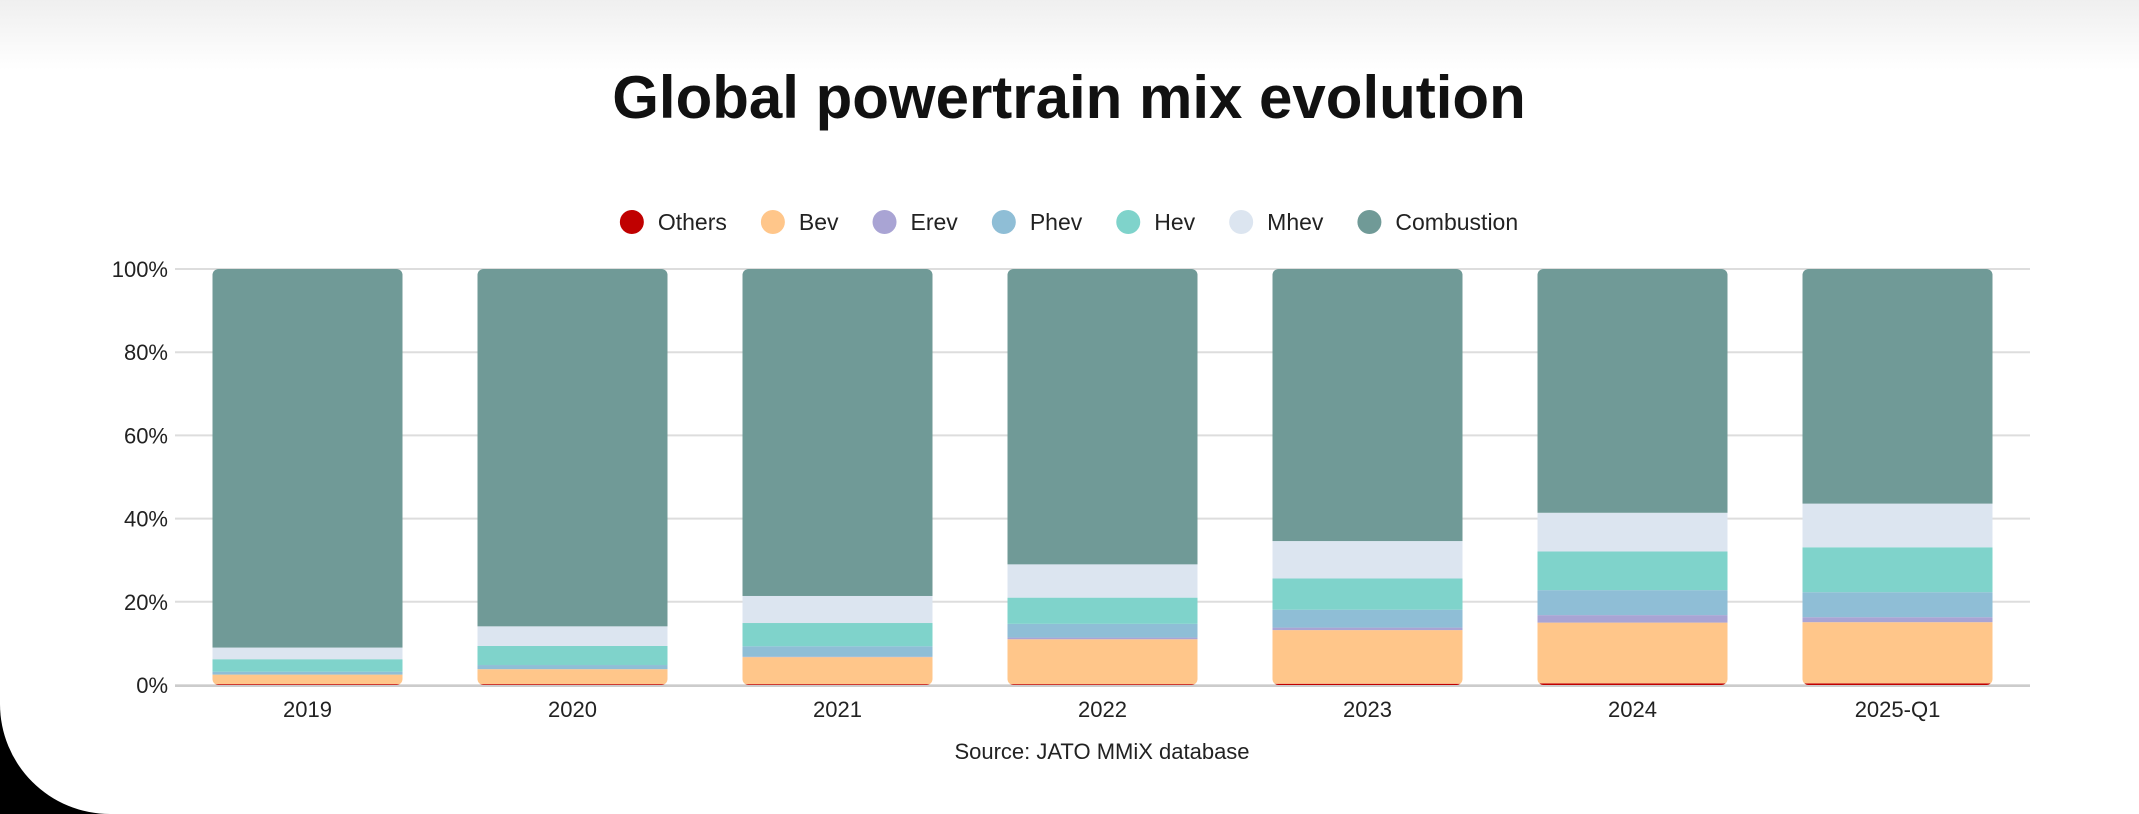 The width and height of the screenshot is (2139, 814). Describe the element at coordinates (572, 684) in the screenshot. I see `bar-segment-others-2020` at that location.